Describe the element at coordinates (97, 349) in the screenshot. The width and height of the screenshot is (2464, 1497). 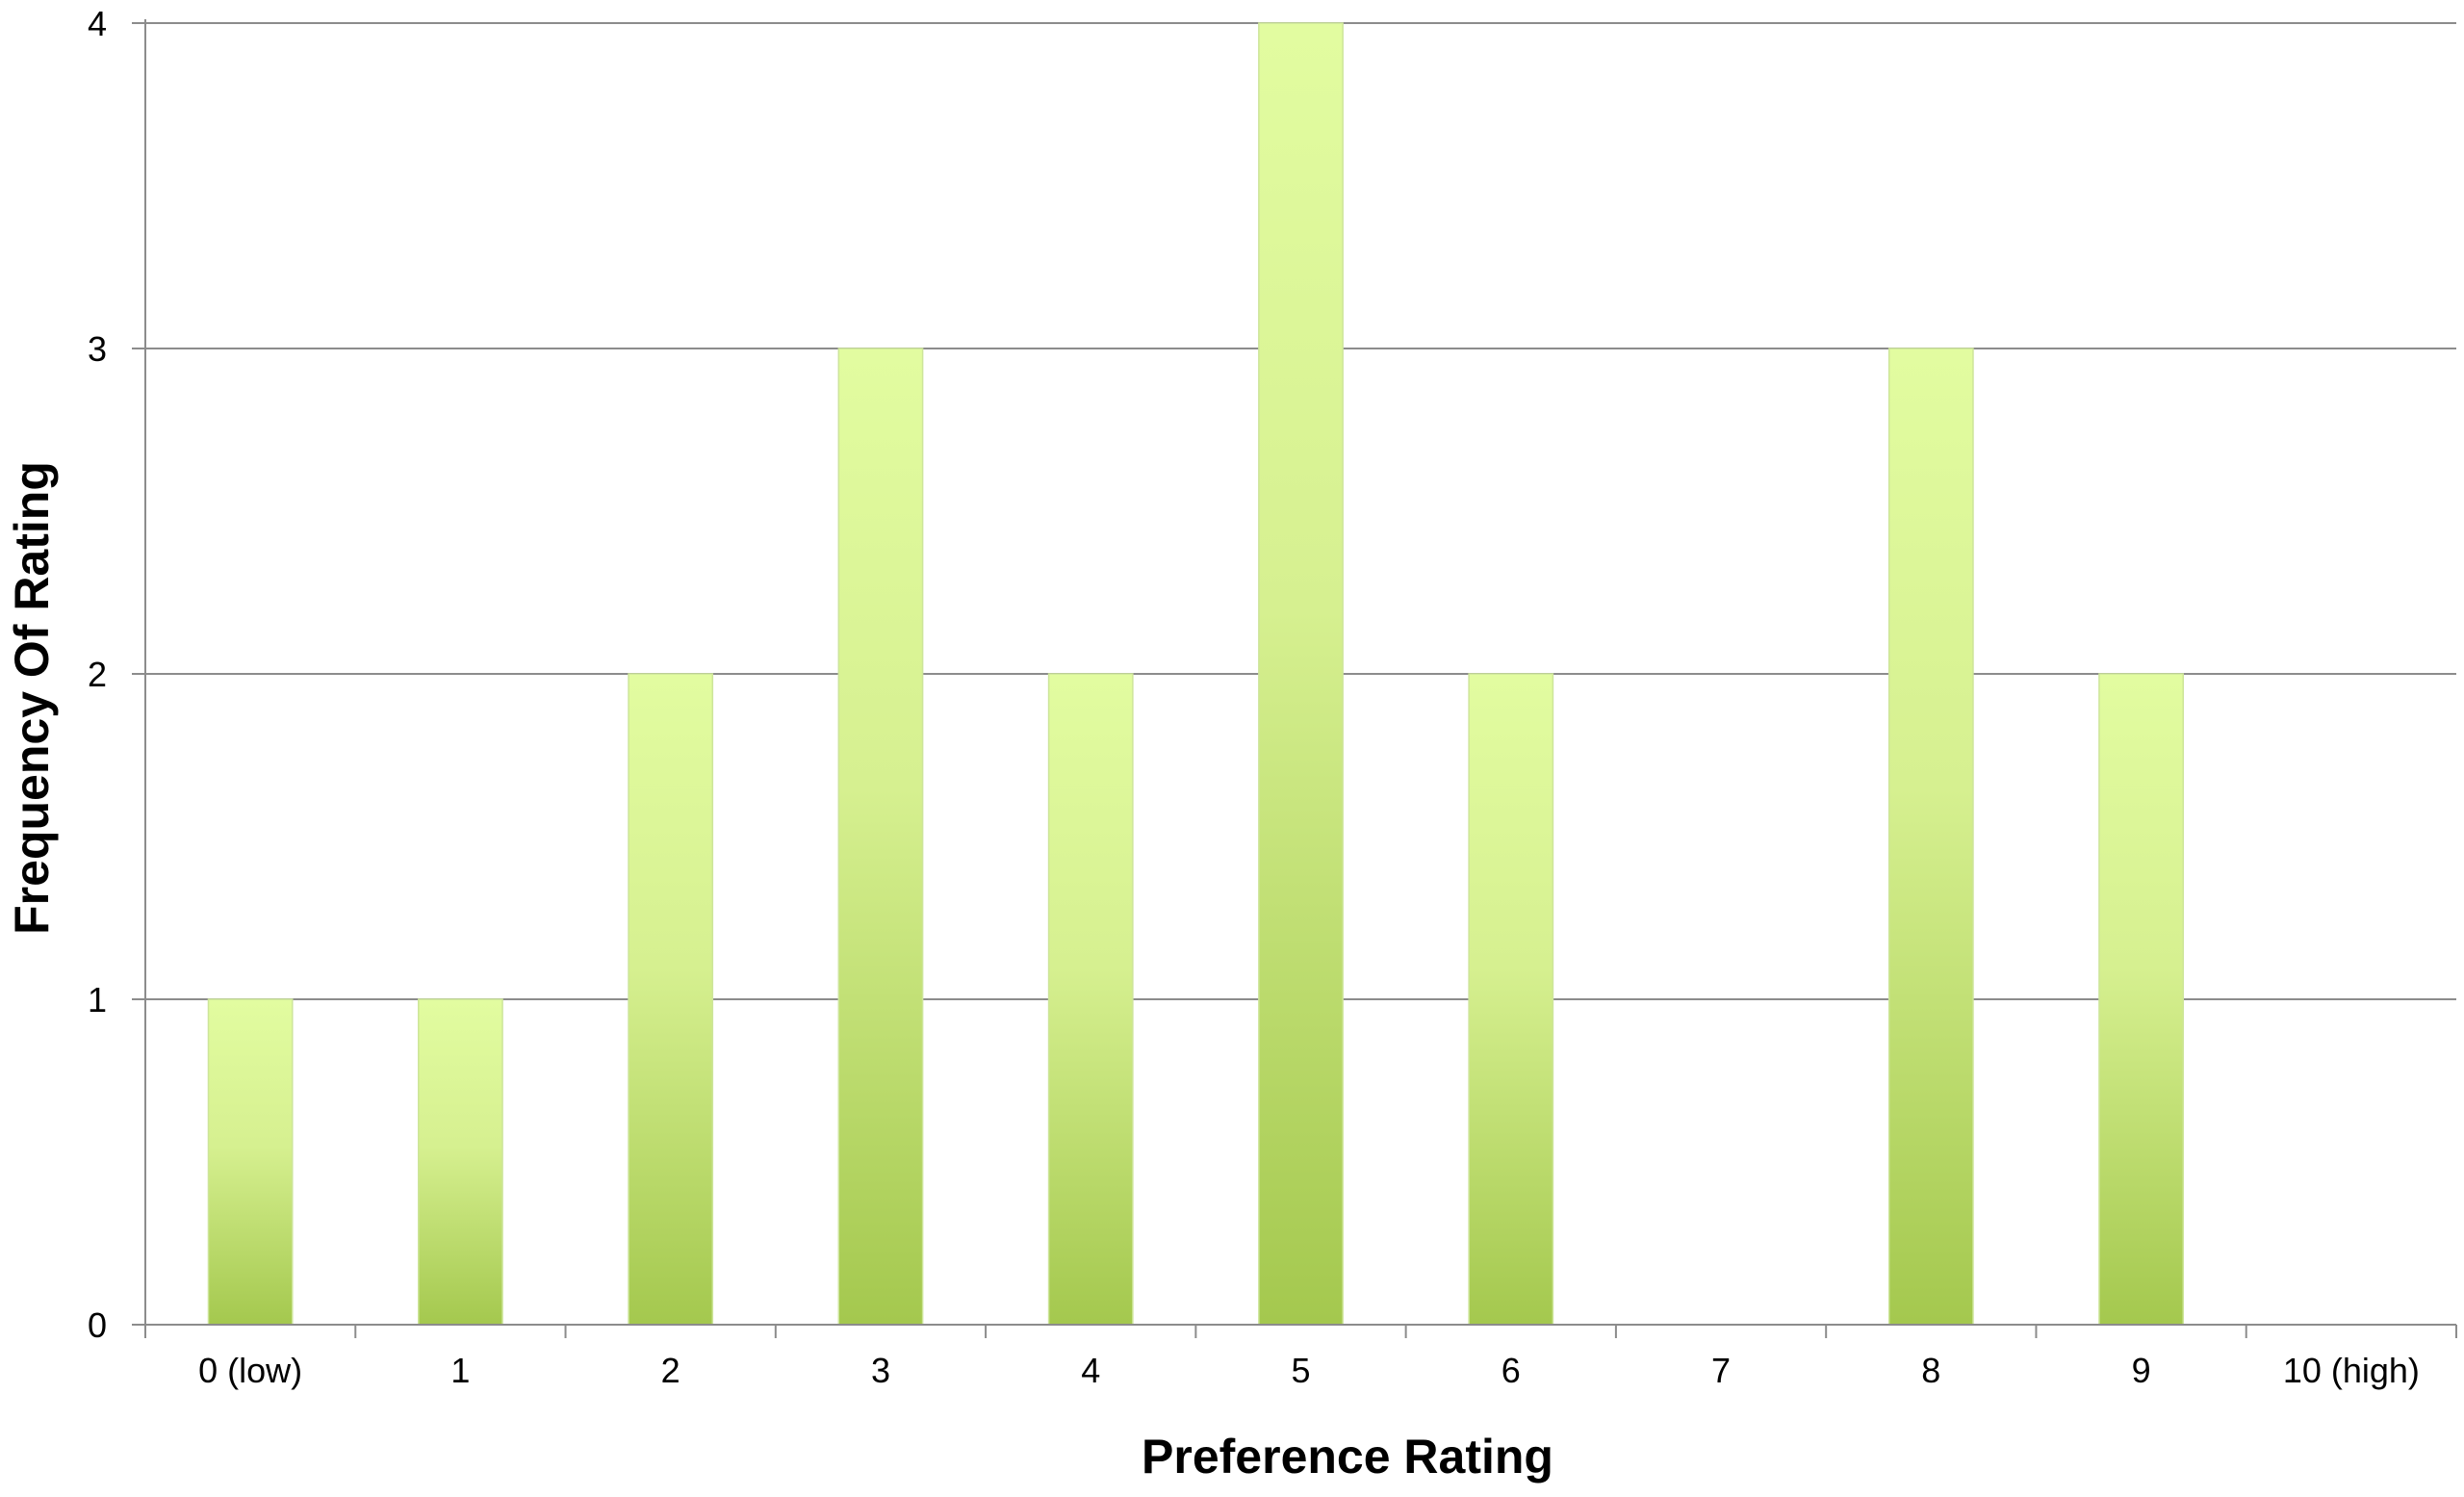
I see `y-tick-label: 3` at that location.